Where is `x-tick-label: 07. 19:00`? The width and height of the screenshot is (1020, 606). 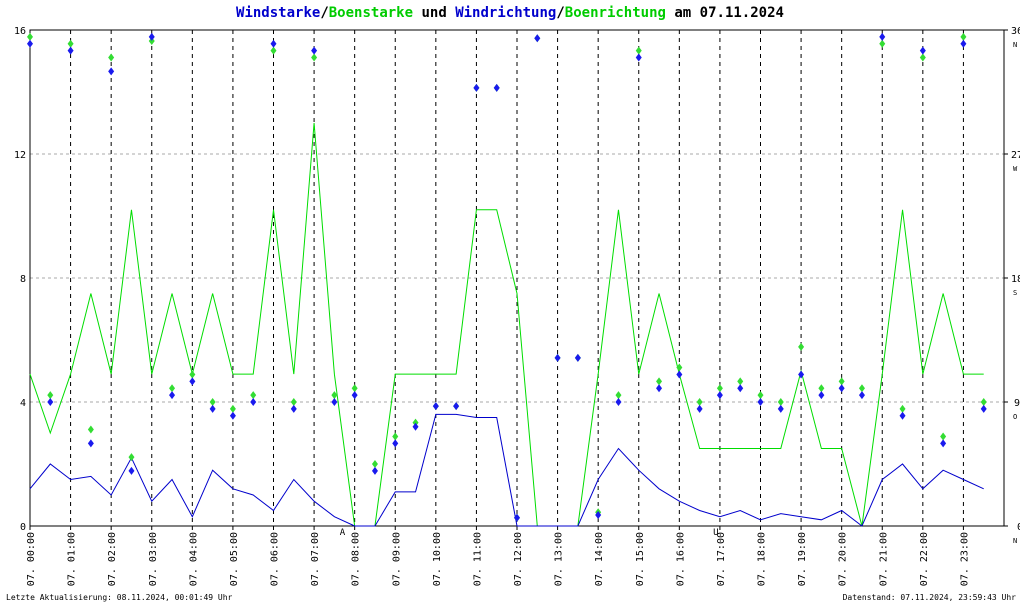
x-tick-label: 07. 19:00 is located at coordinates (802, 559).